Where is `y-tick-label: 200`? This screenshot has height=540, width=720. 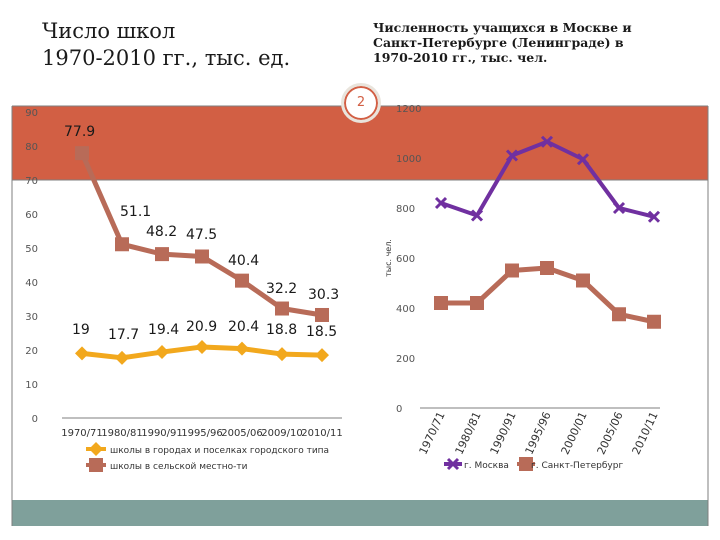
y-tick-label: 200 is located at coordinates (405, 359).